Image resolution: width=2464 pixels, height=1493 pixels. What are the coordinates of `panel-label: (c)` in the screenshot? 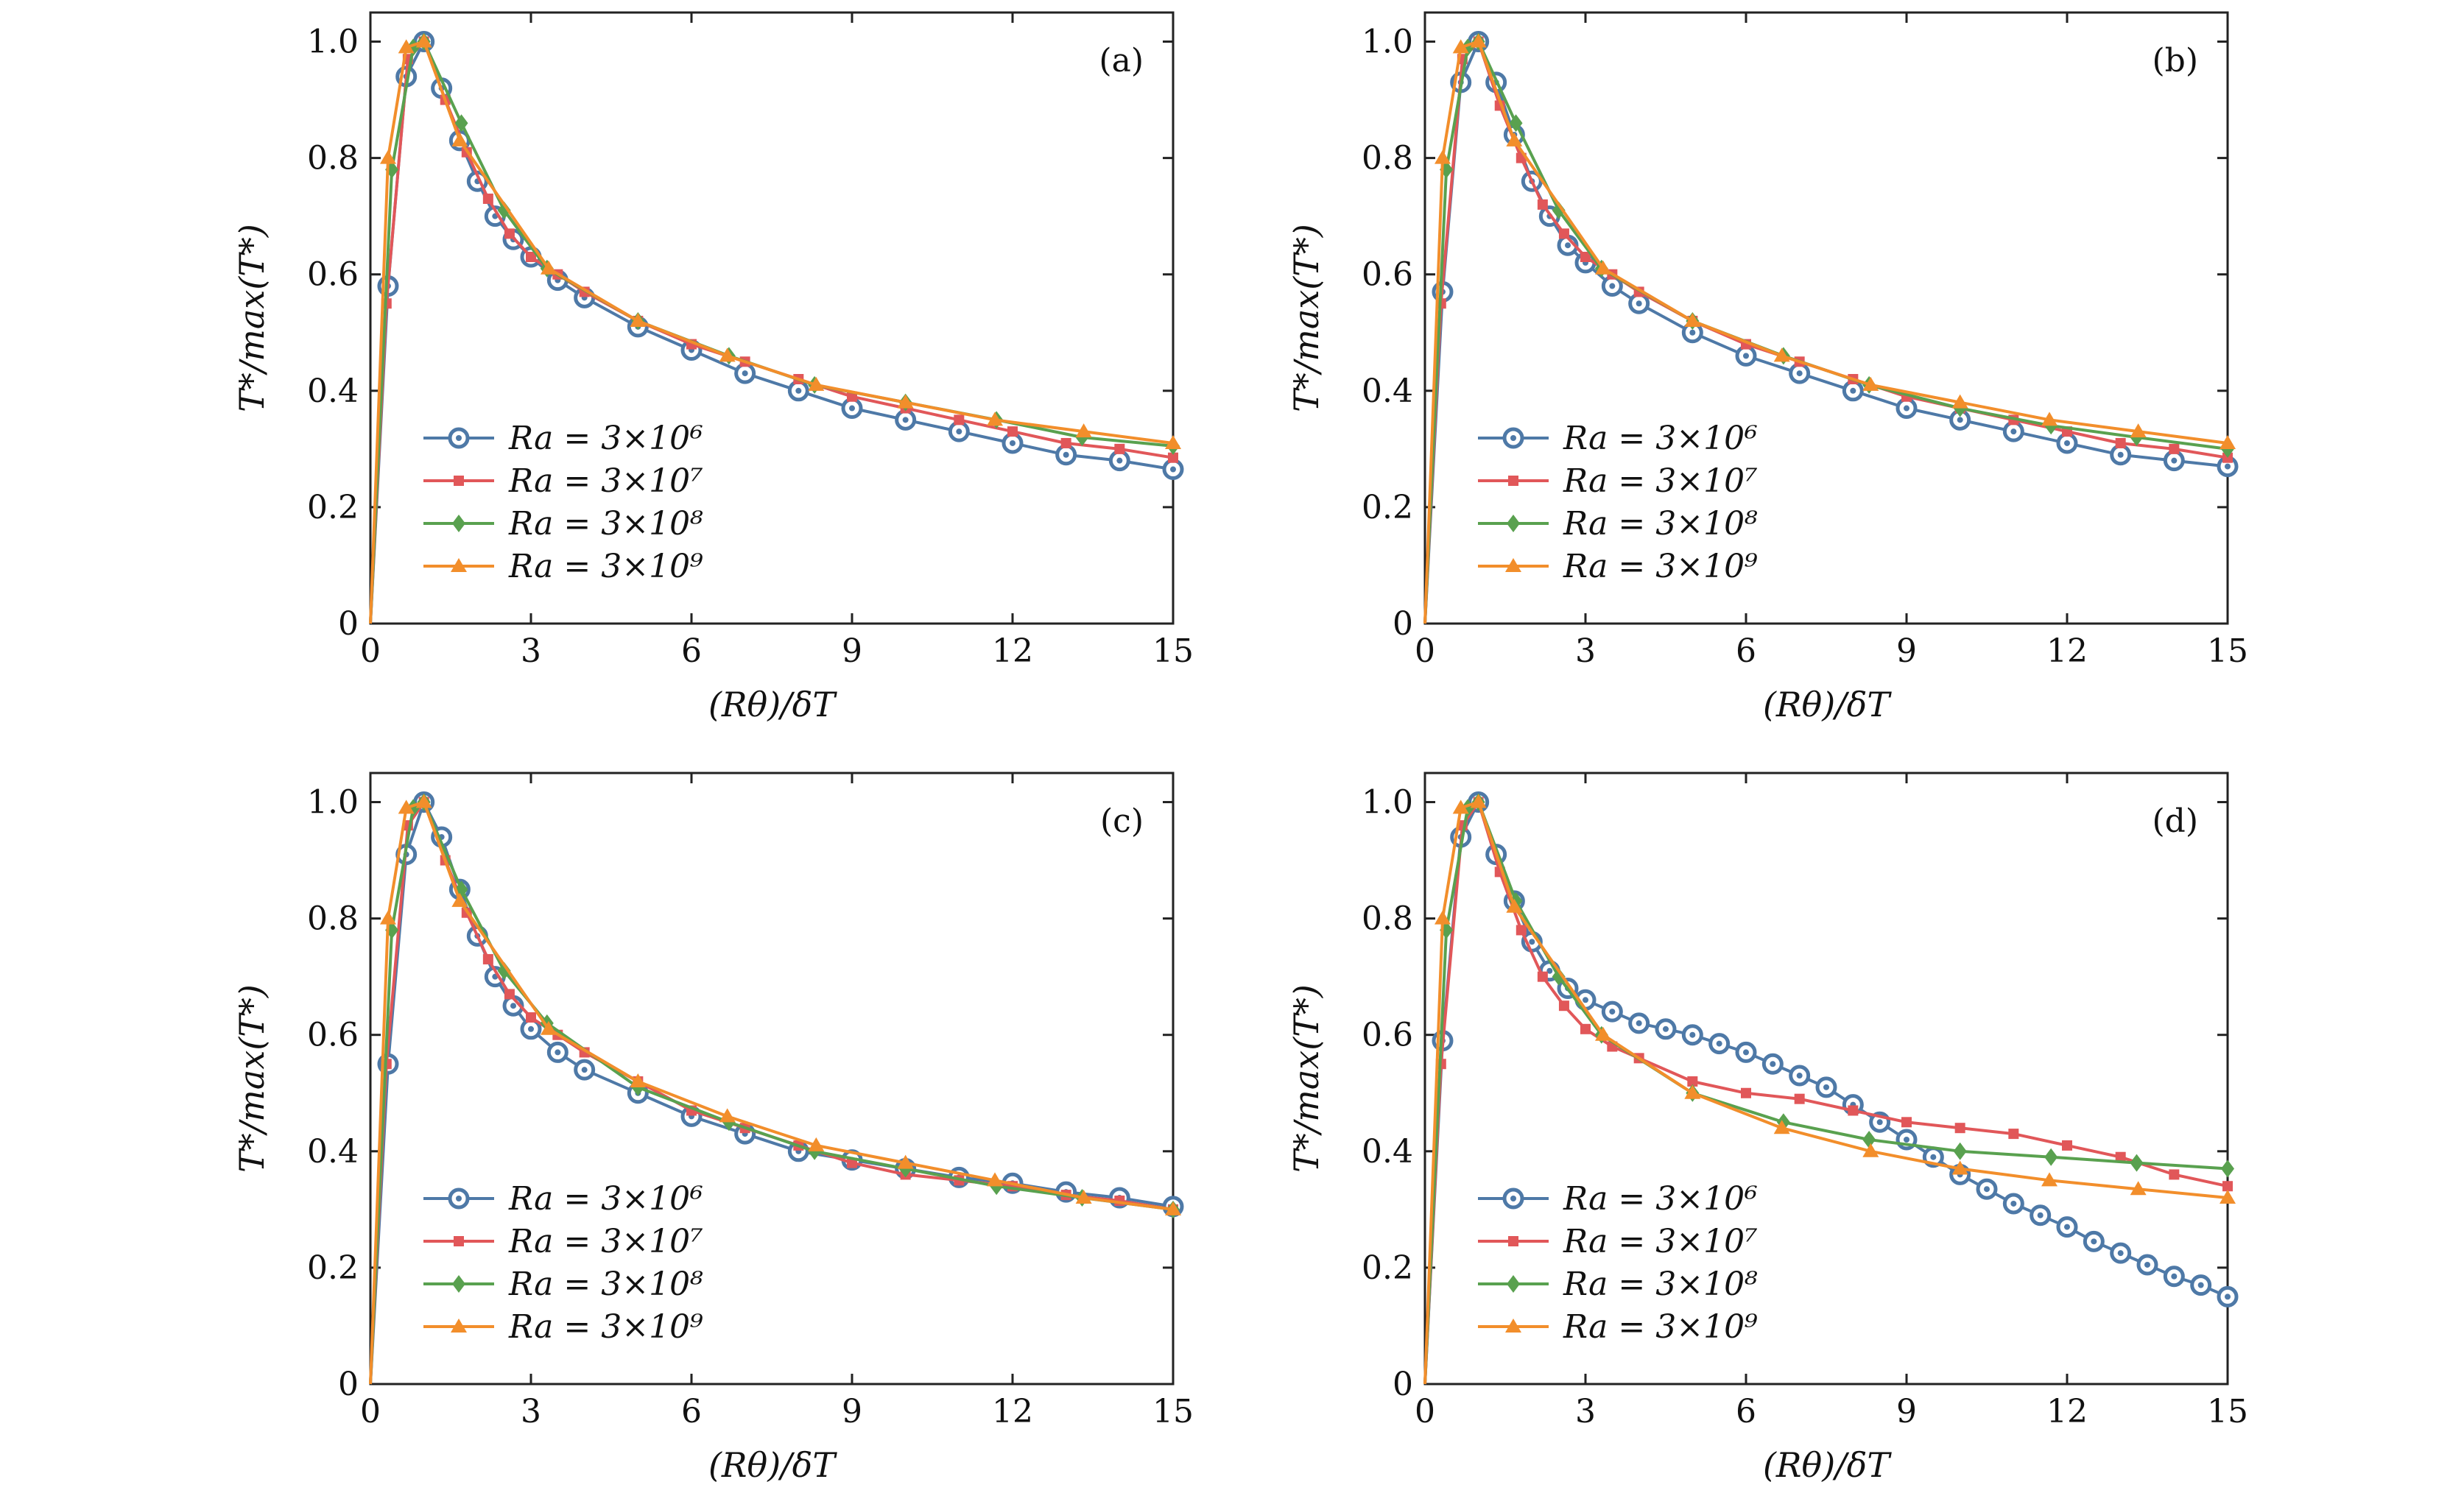 It's located at (1122, 821).